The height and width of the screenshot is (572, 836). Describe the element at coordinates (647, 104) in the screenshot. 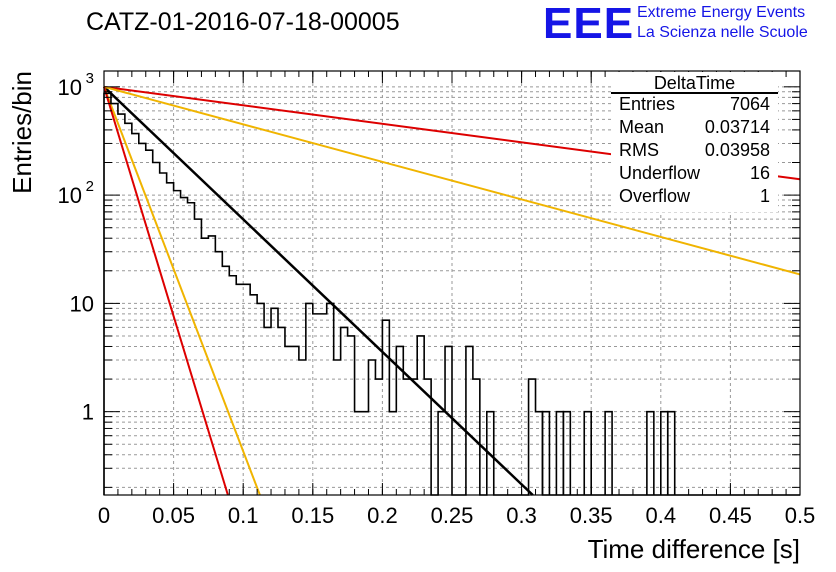

I see `stats-row-label: Entries` at that location.